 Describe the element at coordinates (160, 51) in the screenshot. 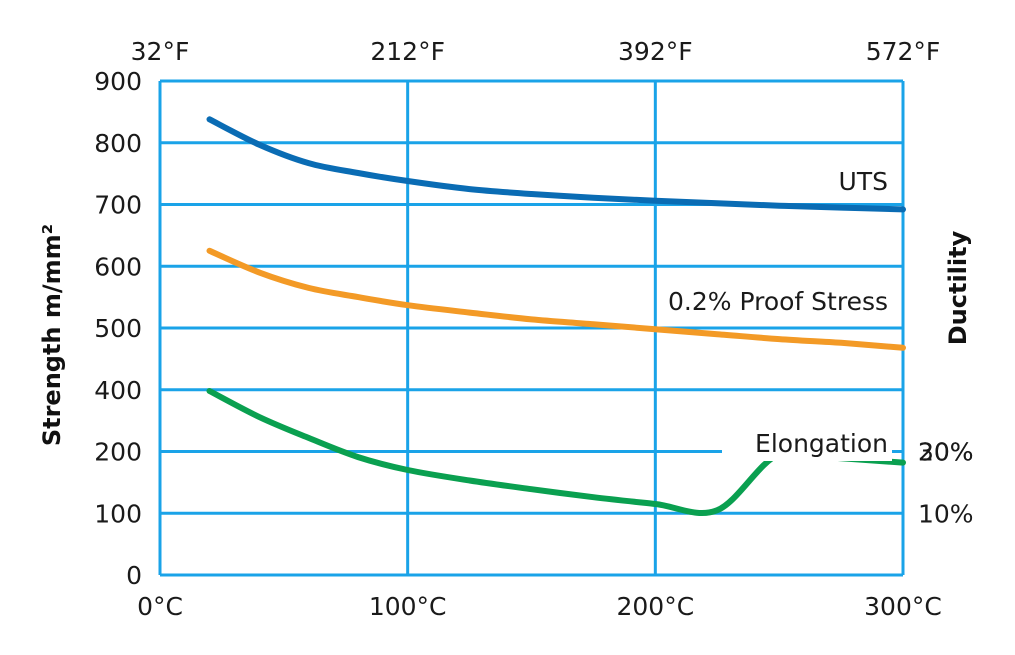

I see `x2-tick-label: 32°F` at that location.